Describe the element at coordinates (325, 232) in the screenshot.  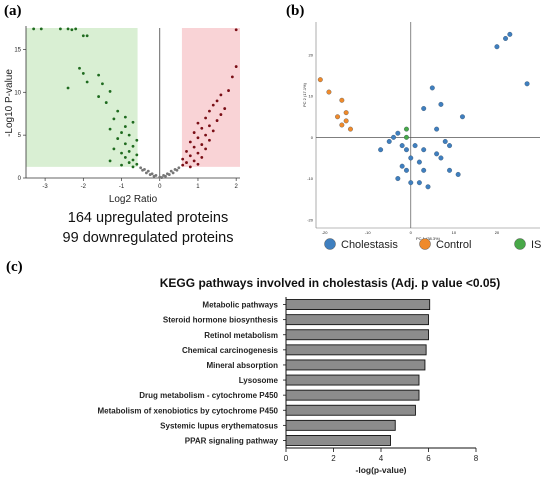
I see `pca-x-tick-label: -20` at that location.